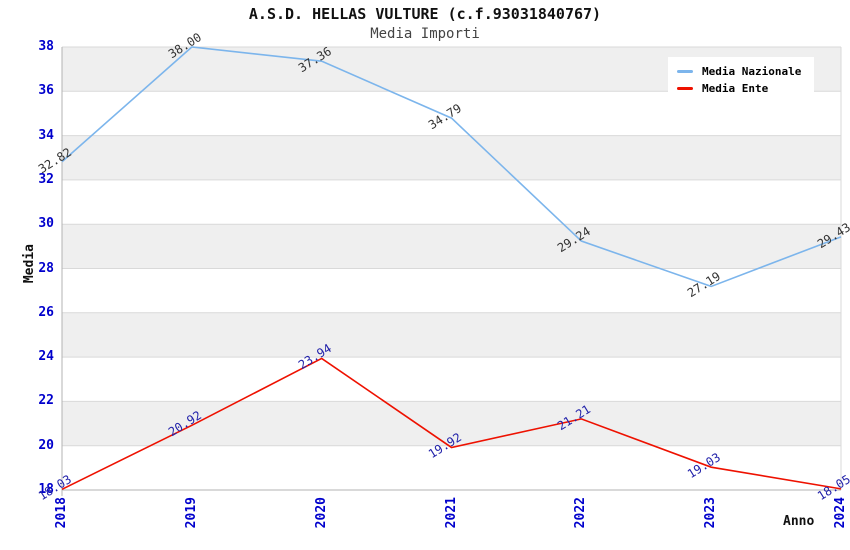  Describe the element at coordinates (61, 513) in the screenshot. I see `x-tick-label: 2018` at that location.